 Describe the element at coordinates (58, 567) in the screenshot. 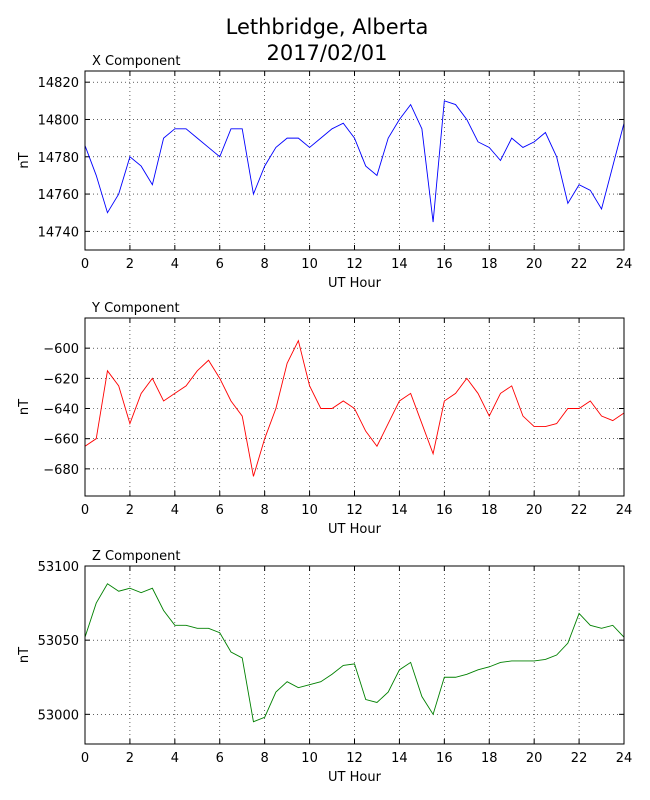

I see `y-tick-label: 53100` at that location.